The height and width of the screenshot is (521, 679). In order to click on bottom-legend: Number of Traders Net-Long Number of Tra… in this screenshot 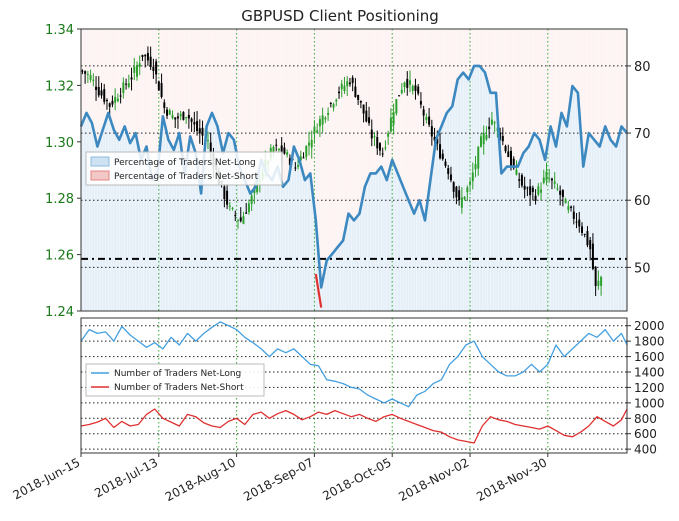, I will do `click(175, 380)`.